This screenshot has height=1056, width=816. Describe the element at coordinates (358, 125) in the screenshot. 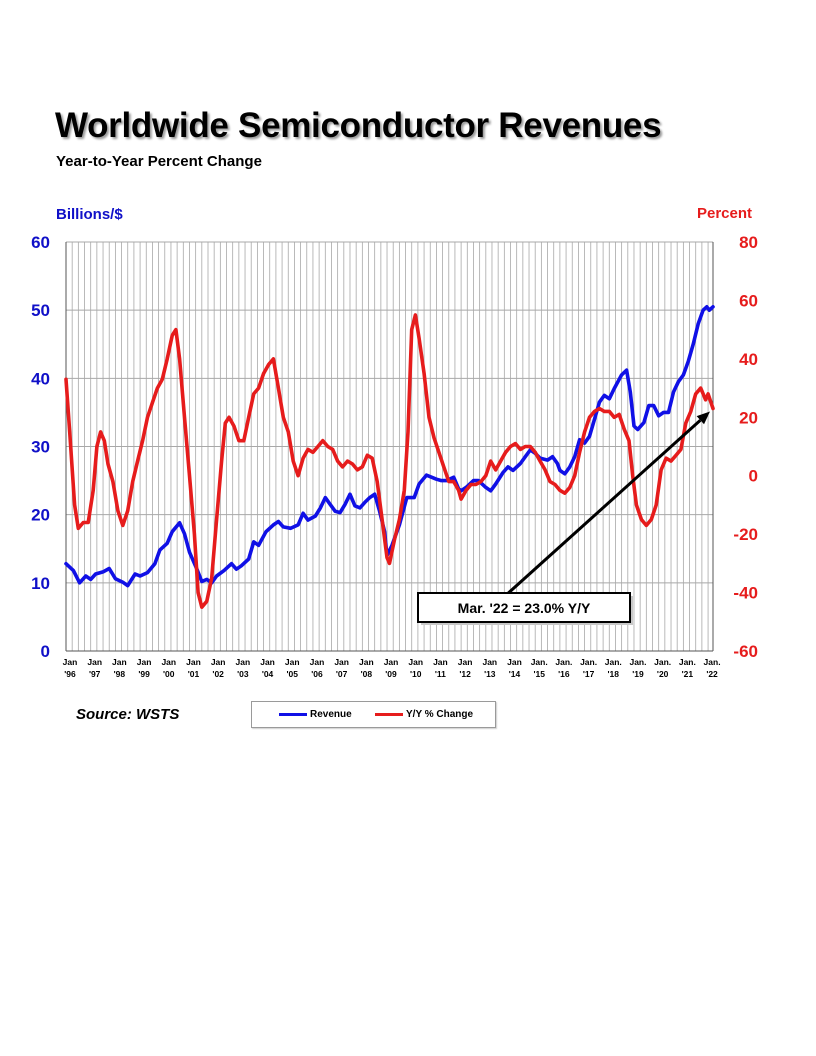

I see `page-title: Worldwide Semiconductor Revenues` at that location.